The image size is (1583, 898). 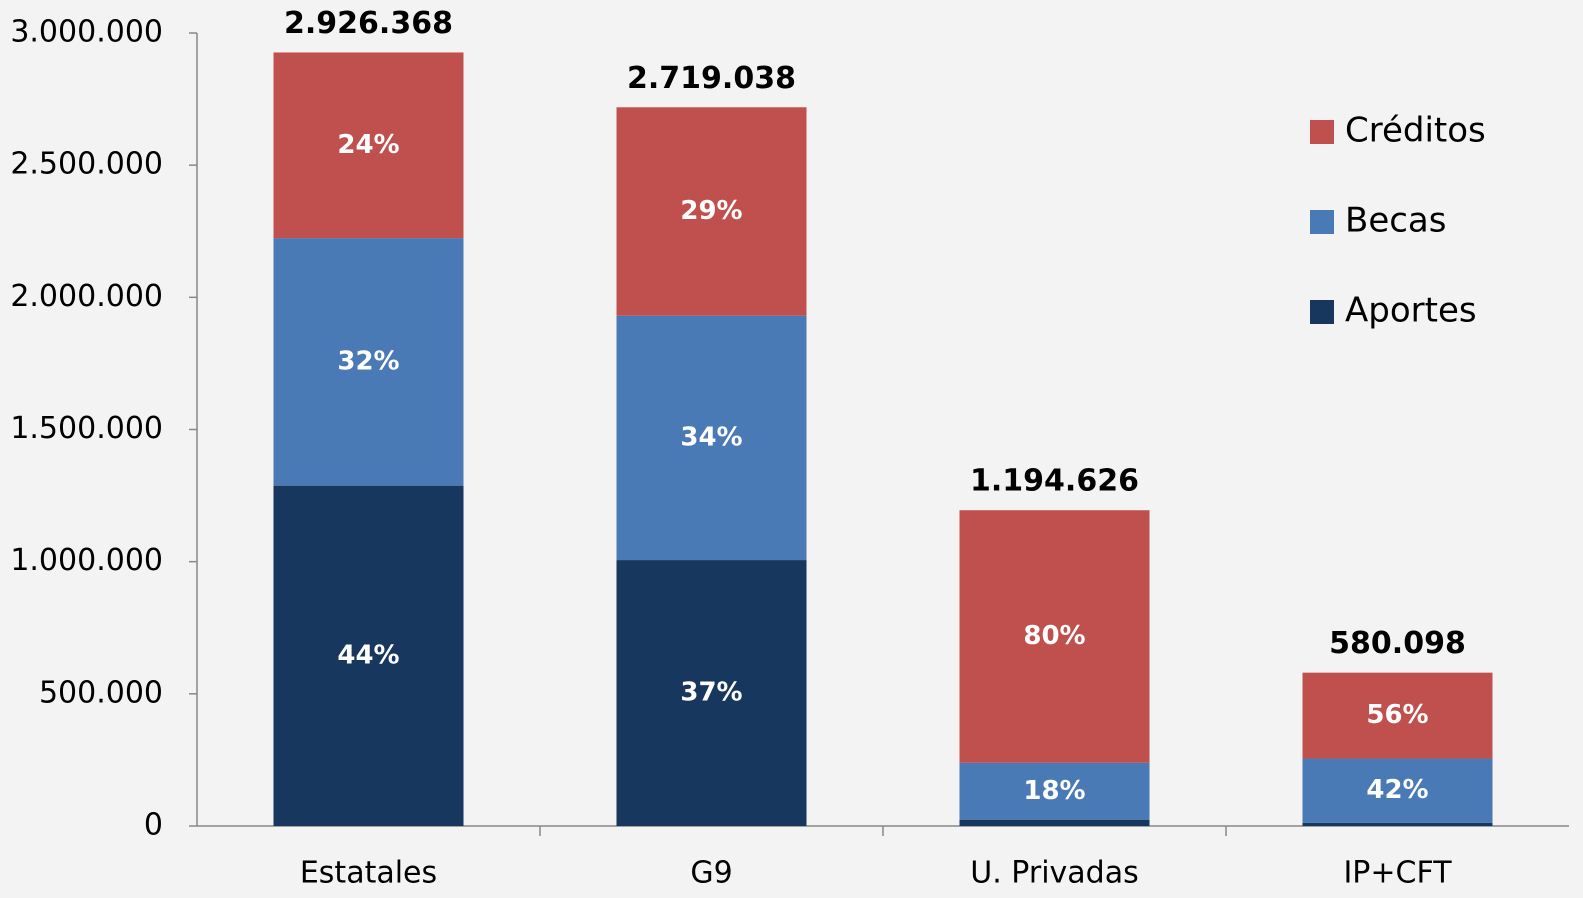 I want to click on legend-label: Aportes, so click(x=1411, y=311).